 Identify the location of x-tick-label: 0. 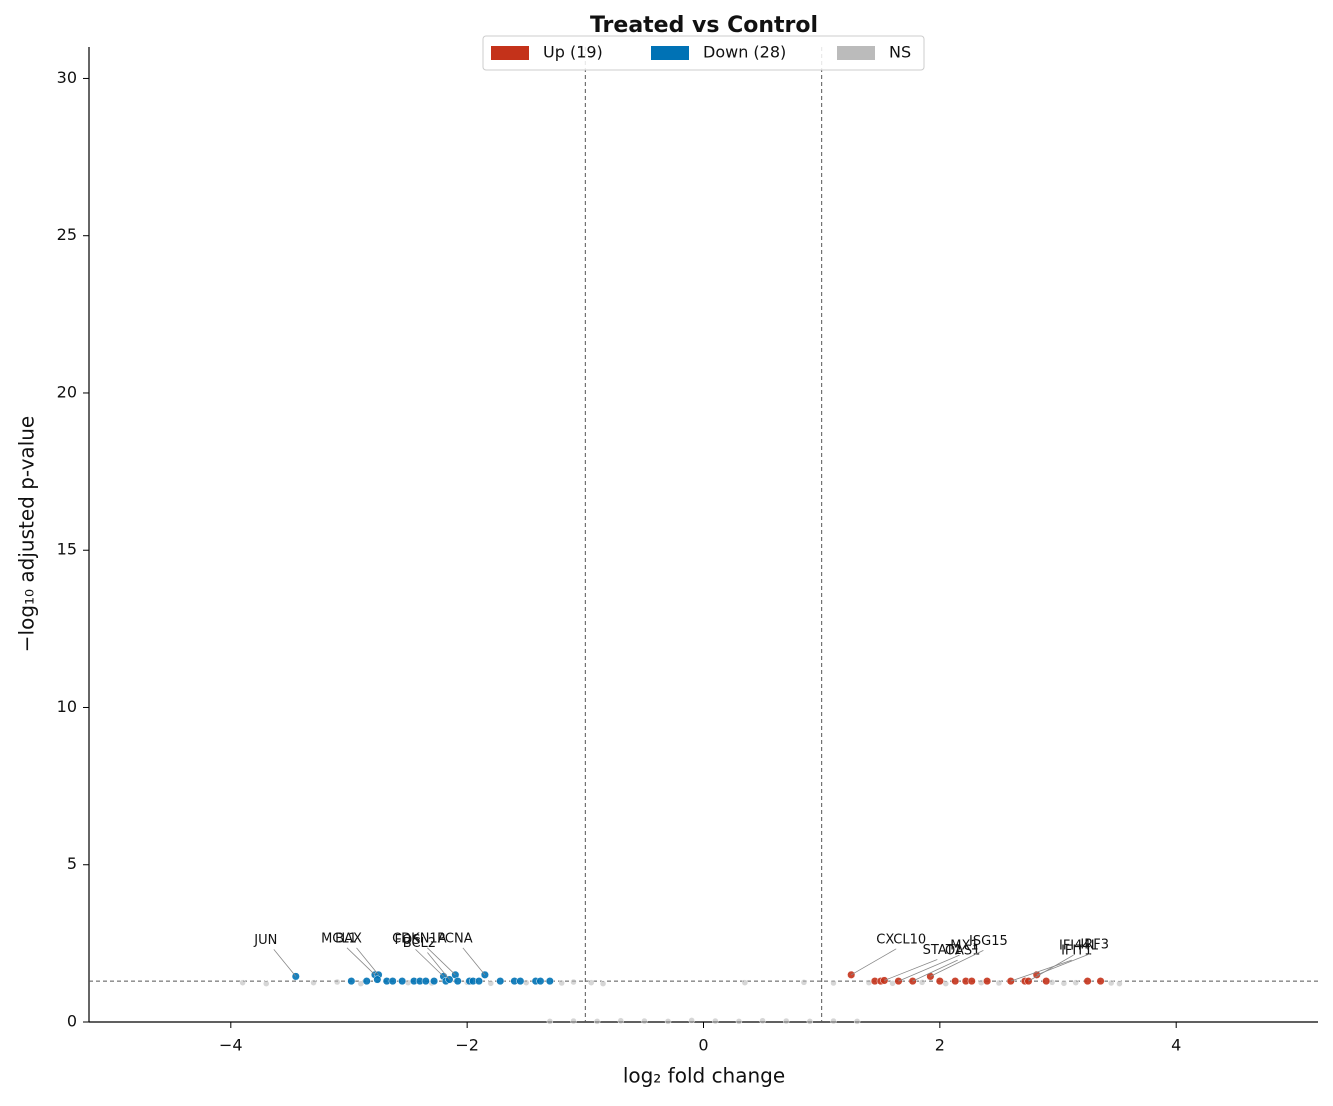
(703, 1045).